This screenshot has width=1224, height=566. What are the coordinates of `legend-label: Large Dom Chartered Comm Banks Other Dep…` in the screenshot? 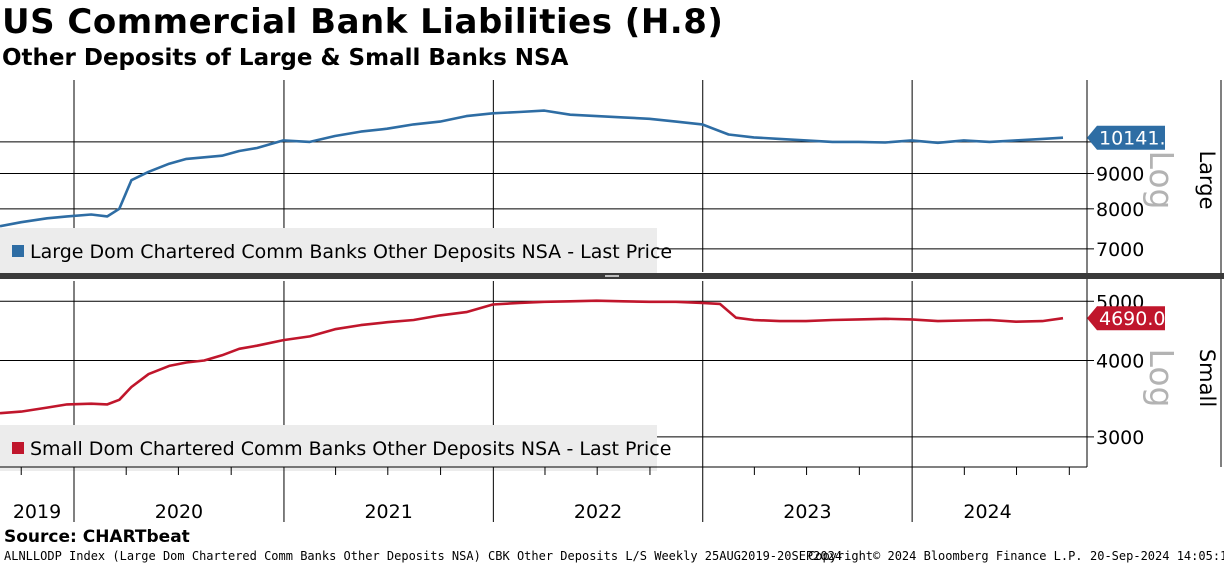 It's located at (351, 252).